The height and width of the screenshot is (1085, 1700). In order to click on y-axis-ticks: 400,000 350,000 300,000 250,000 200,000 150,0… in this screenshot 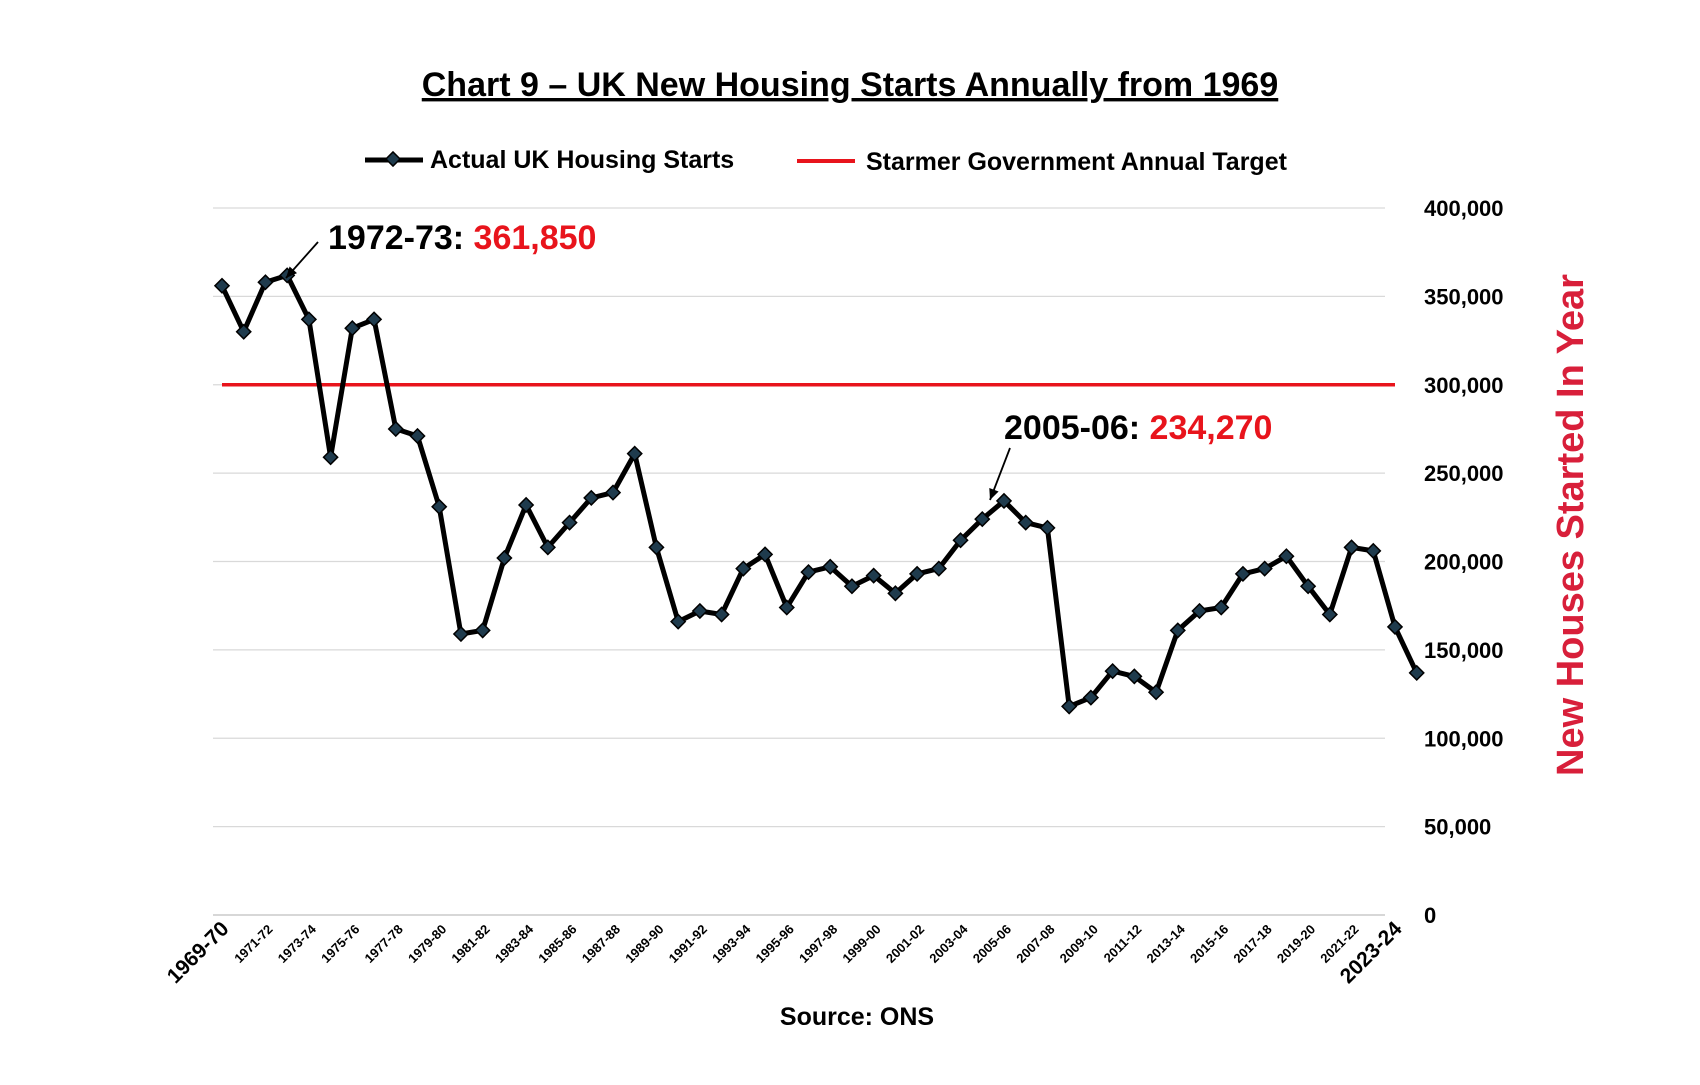, I will do `click(1464, 562)`.